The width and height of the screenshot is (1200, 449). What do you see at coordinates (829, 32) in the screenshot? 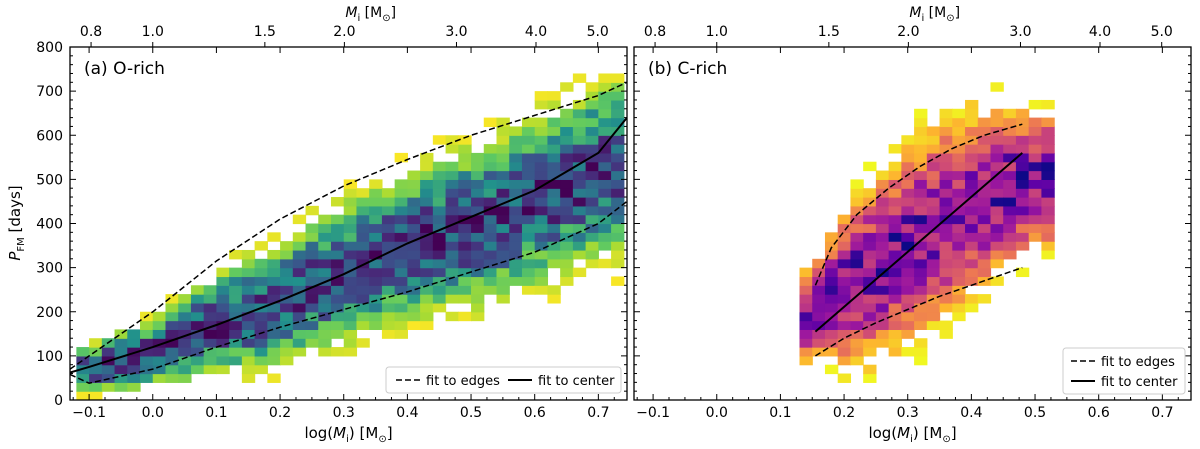
I see `top-tick-label: 1.5` at bounding box center [829, 32].